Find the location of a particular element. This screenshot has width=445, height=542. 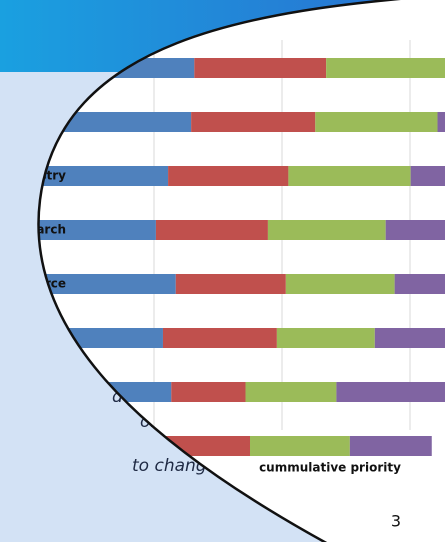

x-axis-label: cummulative priority is located at coordinates (330, 468).